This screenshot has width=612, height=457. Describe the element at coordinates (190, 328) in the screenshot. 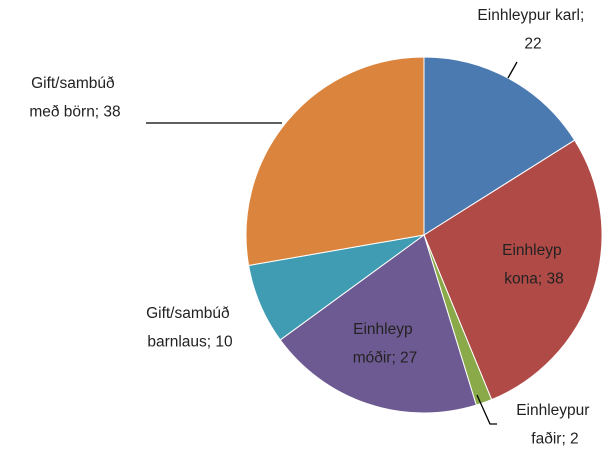

I see `data-label: Gift/sambúð barnlaus; 10` at that location.